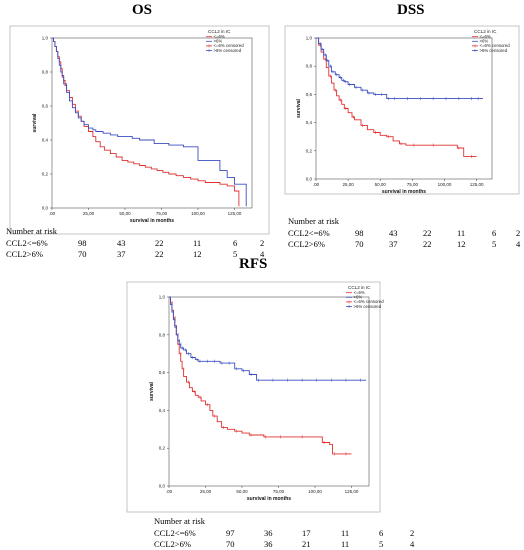  What do you see at coordinates (142, 10) in the screenshot?
I see `os-title: OS` at bounding box center [142, 10].